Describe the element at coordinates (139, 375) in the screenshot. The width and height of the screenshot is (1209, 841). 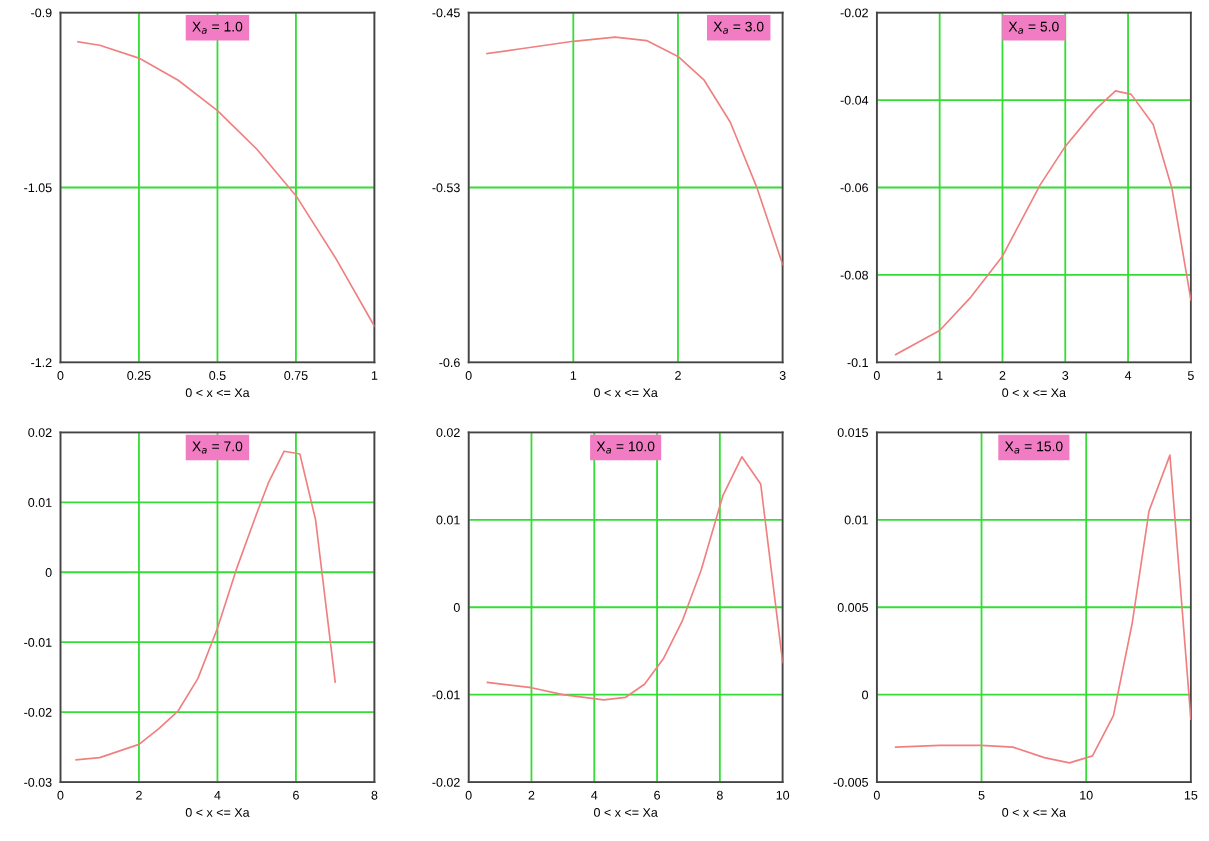
I see `x-tick-label: 0.25` at that location.